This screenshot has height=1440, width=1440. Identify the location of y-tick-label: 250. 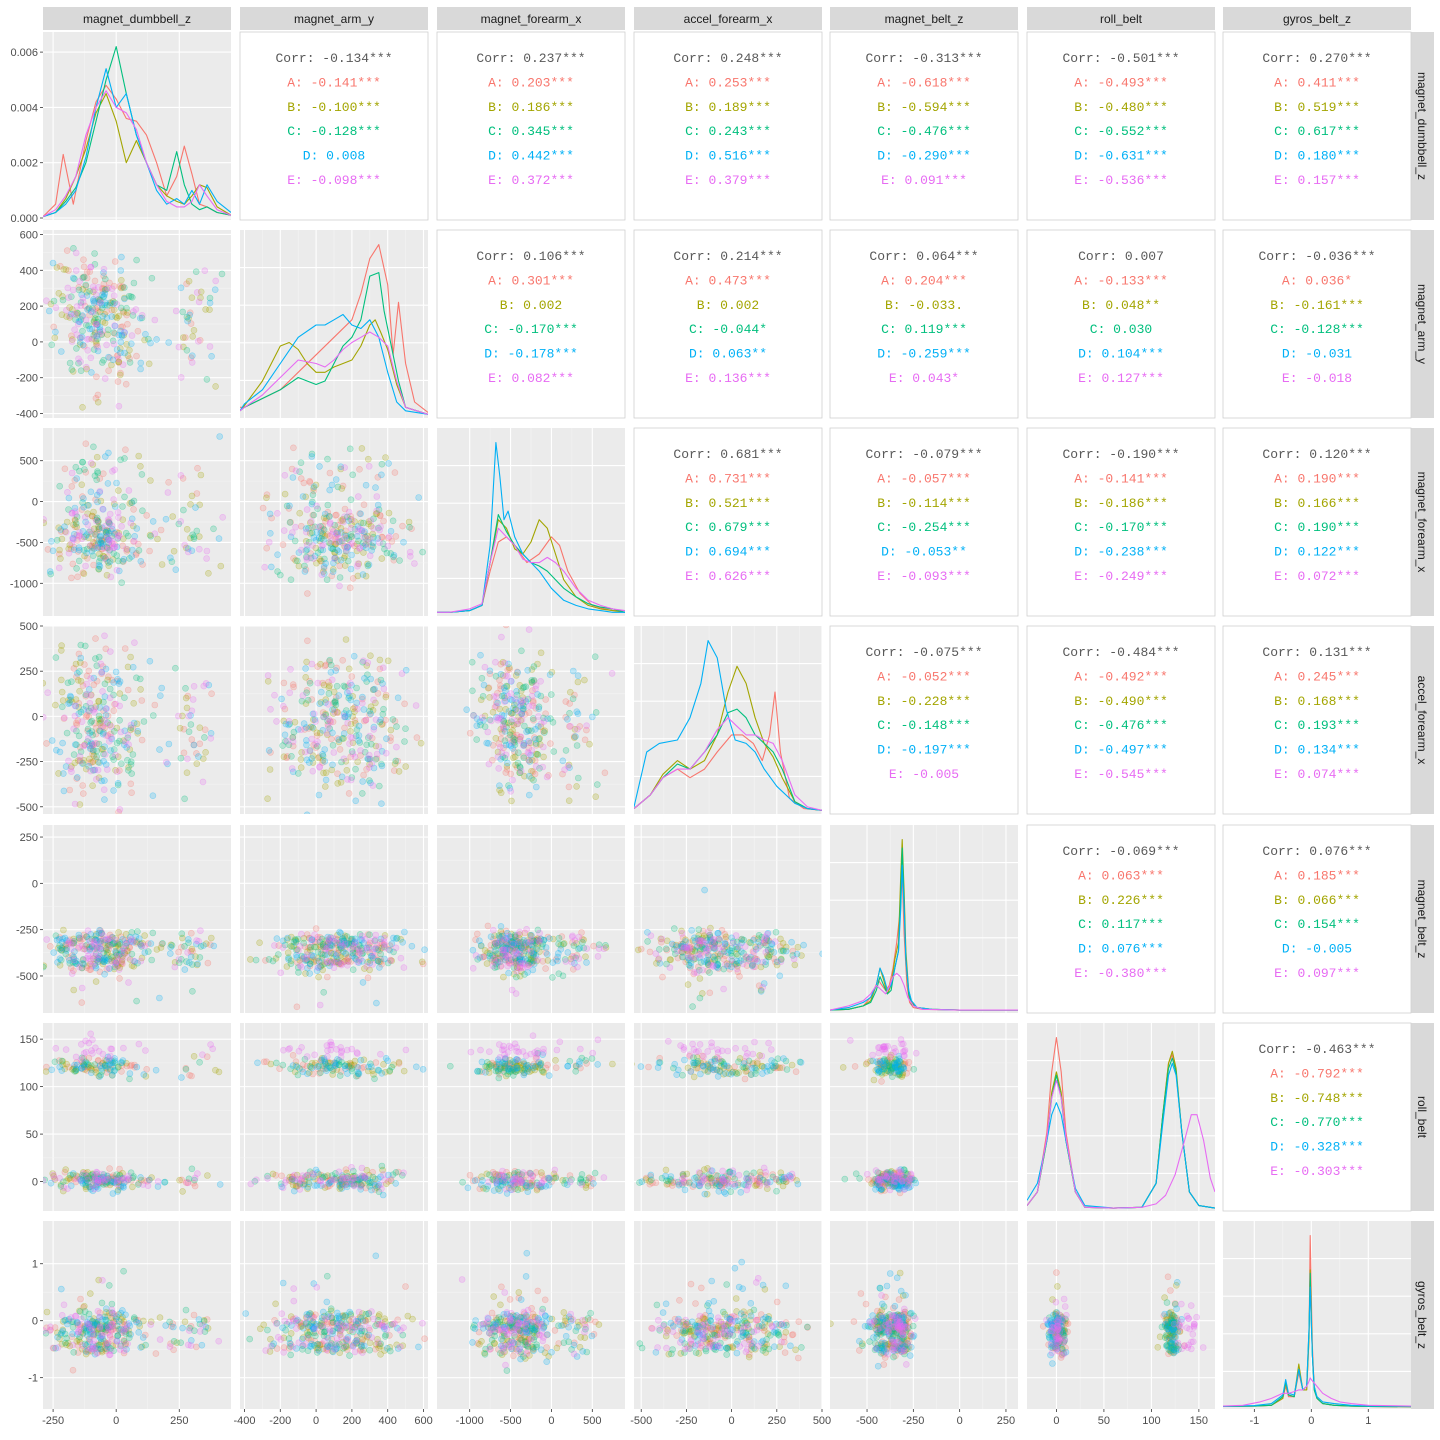
(29, 672).